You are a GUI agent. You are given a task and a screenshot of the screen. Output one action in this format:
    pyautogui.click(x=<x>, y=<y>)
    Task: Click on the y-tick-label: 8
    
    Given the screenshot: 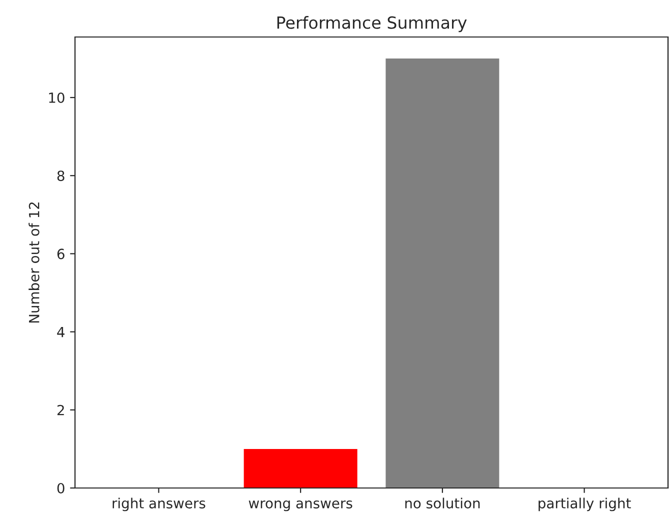 What is the action you would take?
    pyautogui.click(x=60, y=176)
    